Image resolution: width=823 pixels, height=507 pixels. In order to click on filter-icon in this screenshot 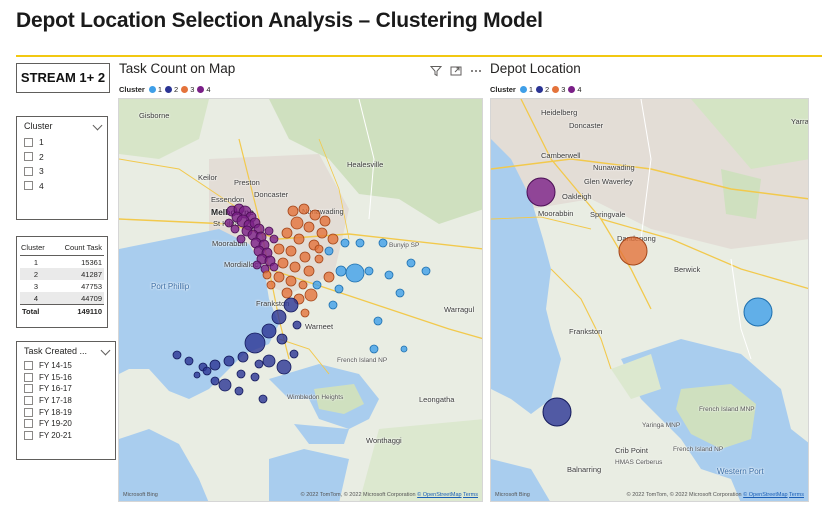, I will do `click(436, 71)`.